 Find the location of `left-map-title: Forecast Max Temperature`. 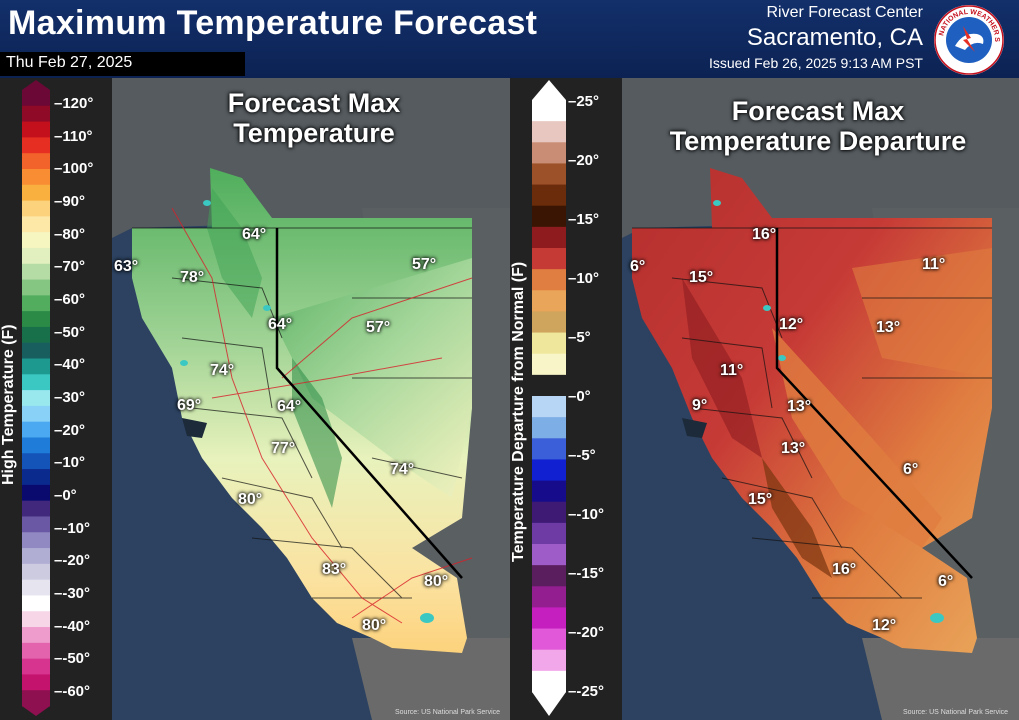

left-map-title: Forecast Max Temperature is located at coordinates (314, 118).